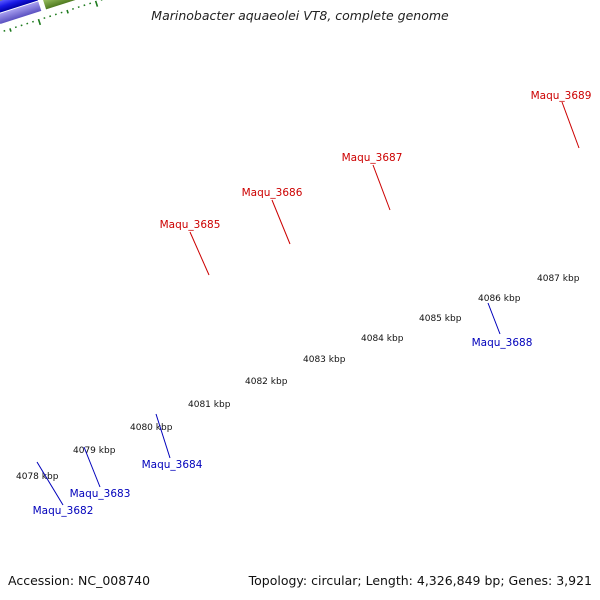 The height and width of the screenshot is (600, 600). I want to click on gene-label-maqu-3685: Maqu_3685, so click(190, 225).